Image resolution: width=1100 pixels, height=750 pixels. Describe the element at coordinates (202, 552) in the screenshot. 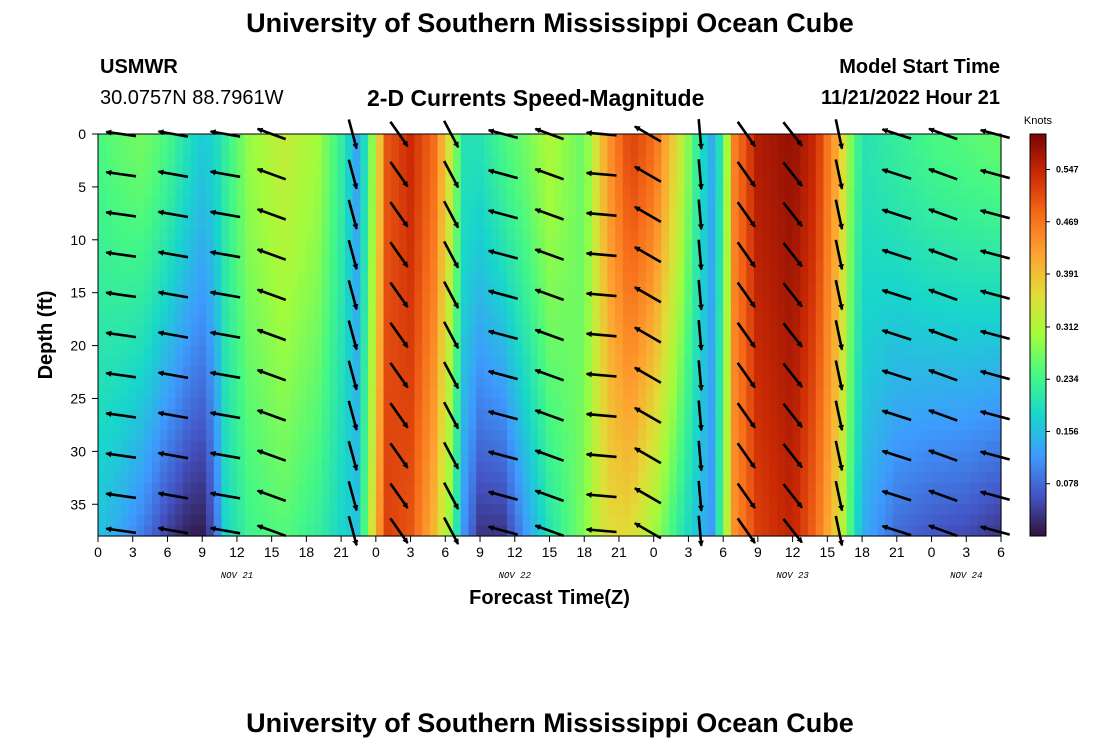

I see `x-tick-label: 9` at that location.